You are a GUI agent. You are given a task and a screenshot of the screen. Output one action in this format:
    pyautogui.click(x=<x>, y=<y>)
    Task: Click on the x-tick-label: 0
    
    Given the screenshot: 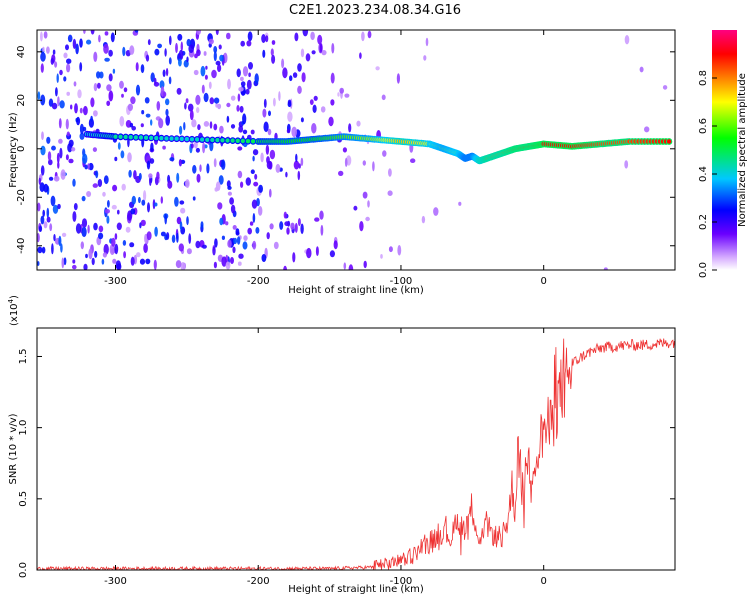 What is the action you would take?
    pyautogui.click(x=544, y=581)
    